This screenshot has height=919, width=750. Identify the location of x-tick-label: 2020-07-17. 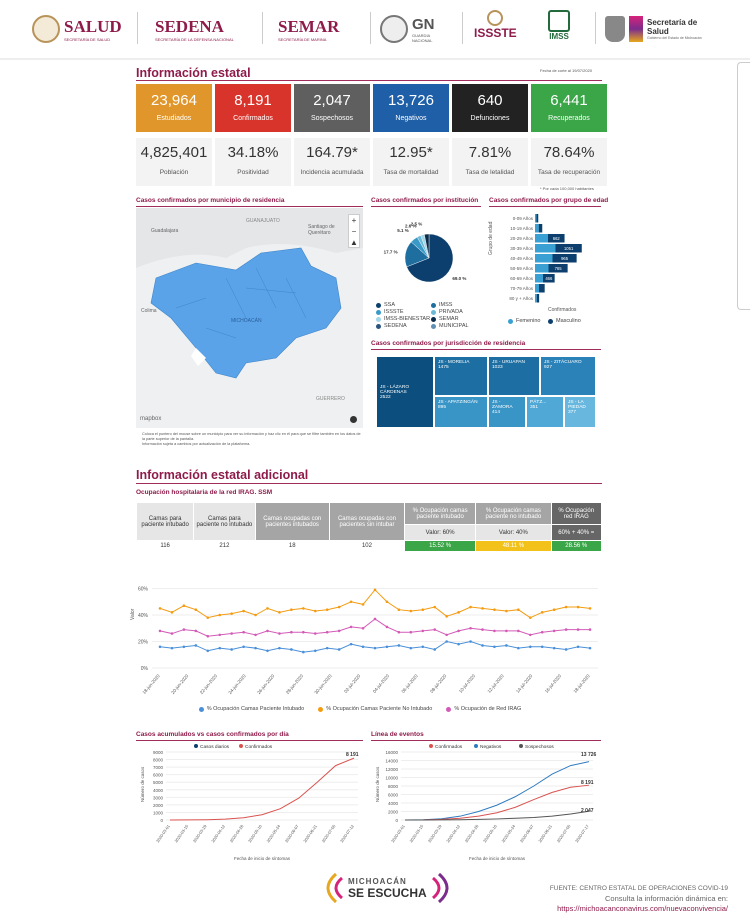
(582, 833).